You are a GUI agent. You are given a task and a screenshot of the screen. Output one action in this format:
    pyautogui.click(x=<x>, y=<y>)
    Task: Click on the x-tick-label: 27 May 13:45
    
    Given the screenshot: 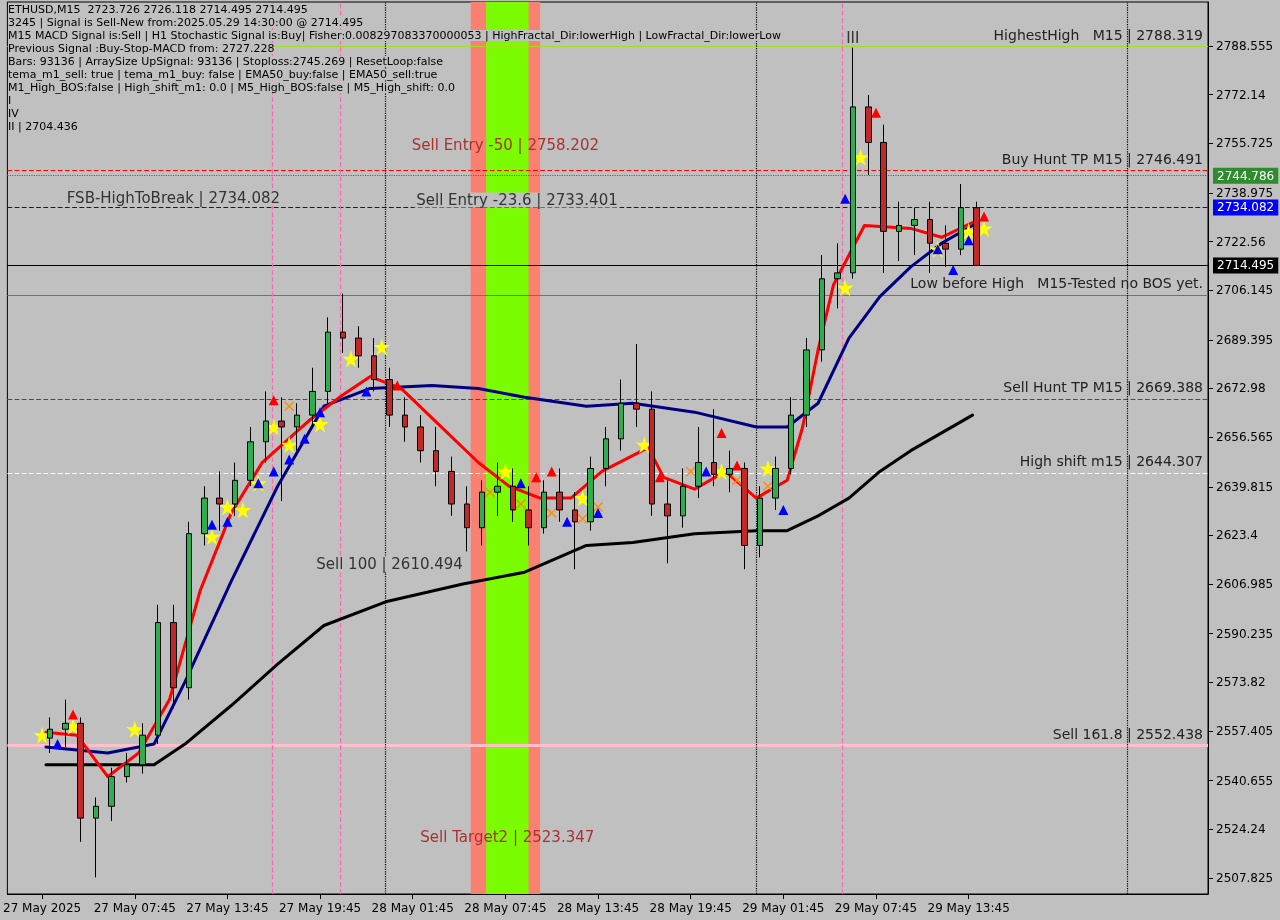 What is the action you would take?
    pyautogui.click(x=227, y=908)
    